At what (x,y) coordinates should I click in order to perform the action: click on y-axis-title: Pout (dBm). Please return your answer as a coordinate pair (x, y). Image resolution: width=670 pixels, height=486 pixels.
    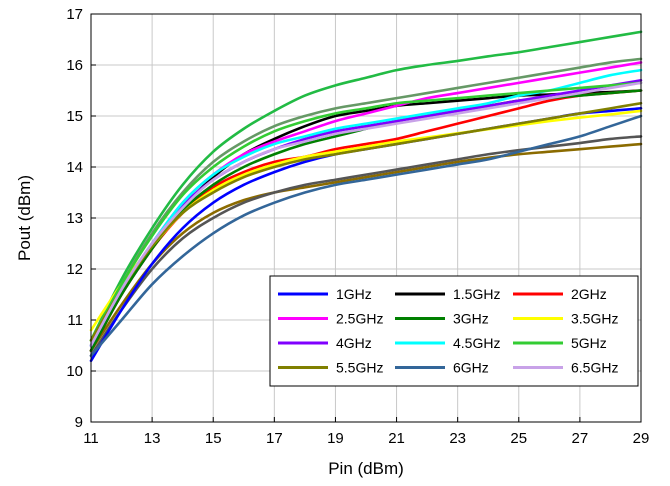
    Looking at the image, I should click on (24, 218).